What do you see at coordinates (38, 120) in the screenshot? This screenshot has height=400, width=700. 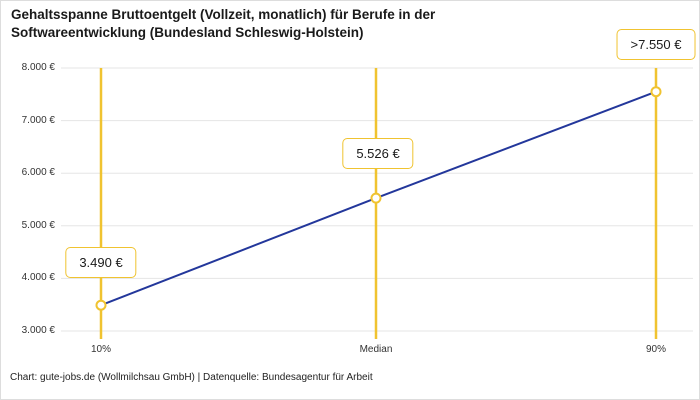 I see `y-axis-tick-label: 7.000 €` at bounding box center [38, 120].